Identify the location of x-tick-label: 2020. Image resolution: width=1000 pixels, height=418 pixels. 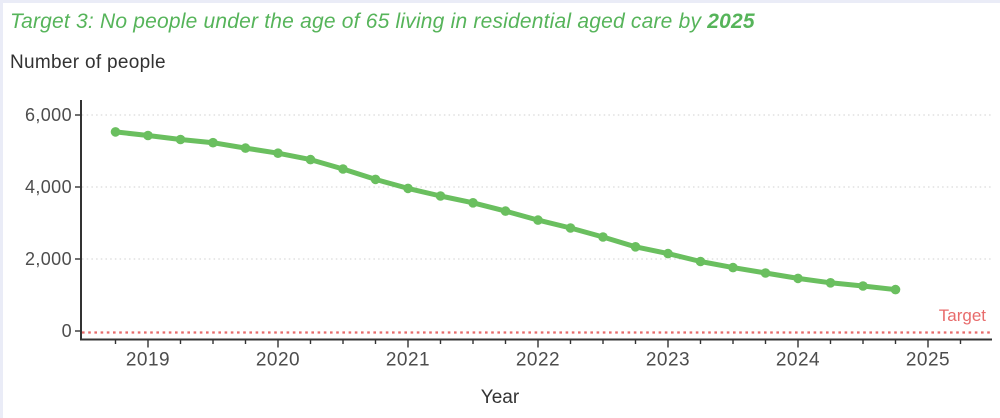
(278, 360).